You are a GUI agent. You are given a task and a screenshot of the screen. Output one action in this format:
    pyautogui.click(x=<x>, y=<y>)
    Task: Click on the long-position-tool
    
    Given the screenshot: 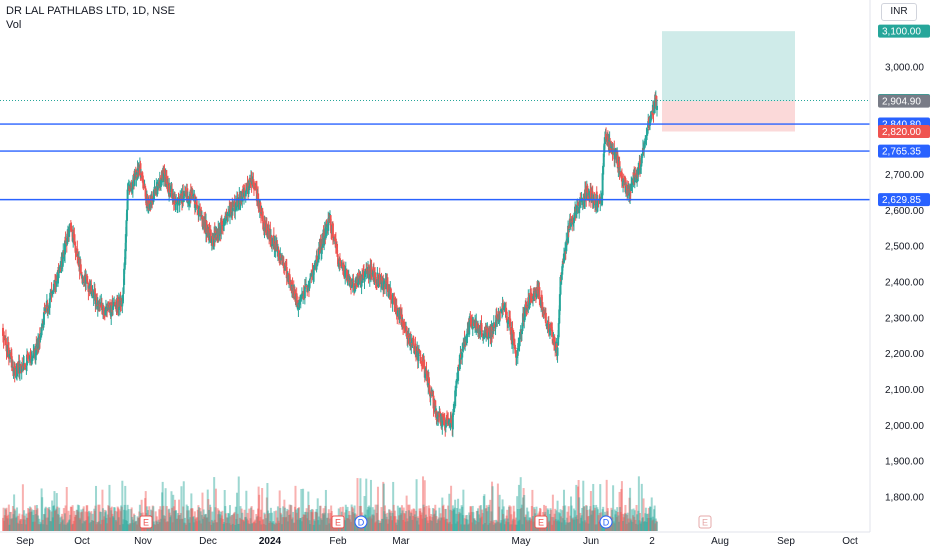 What is the action you would take?
    pyautogui.click(x=728, y=81)
    